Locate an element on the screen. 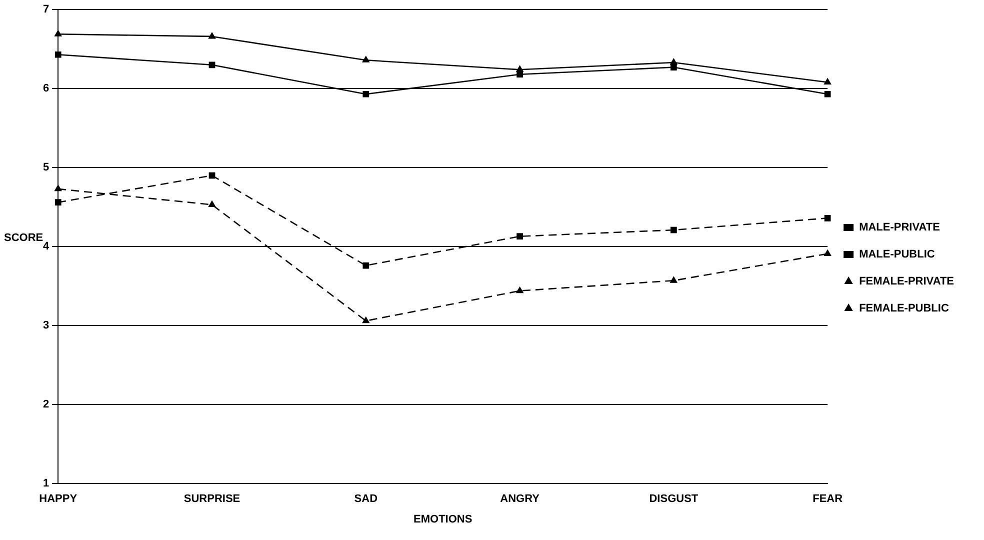 Image resolution: width=984 pixels, height=540 pixels. y-axis-title: SCORE is located at coordinates (24, 238).